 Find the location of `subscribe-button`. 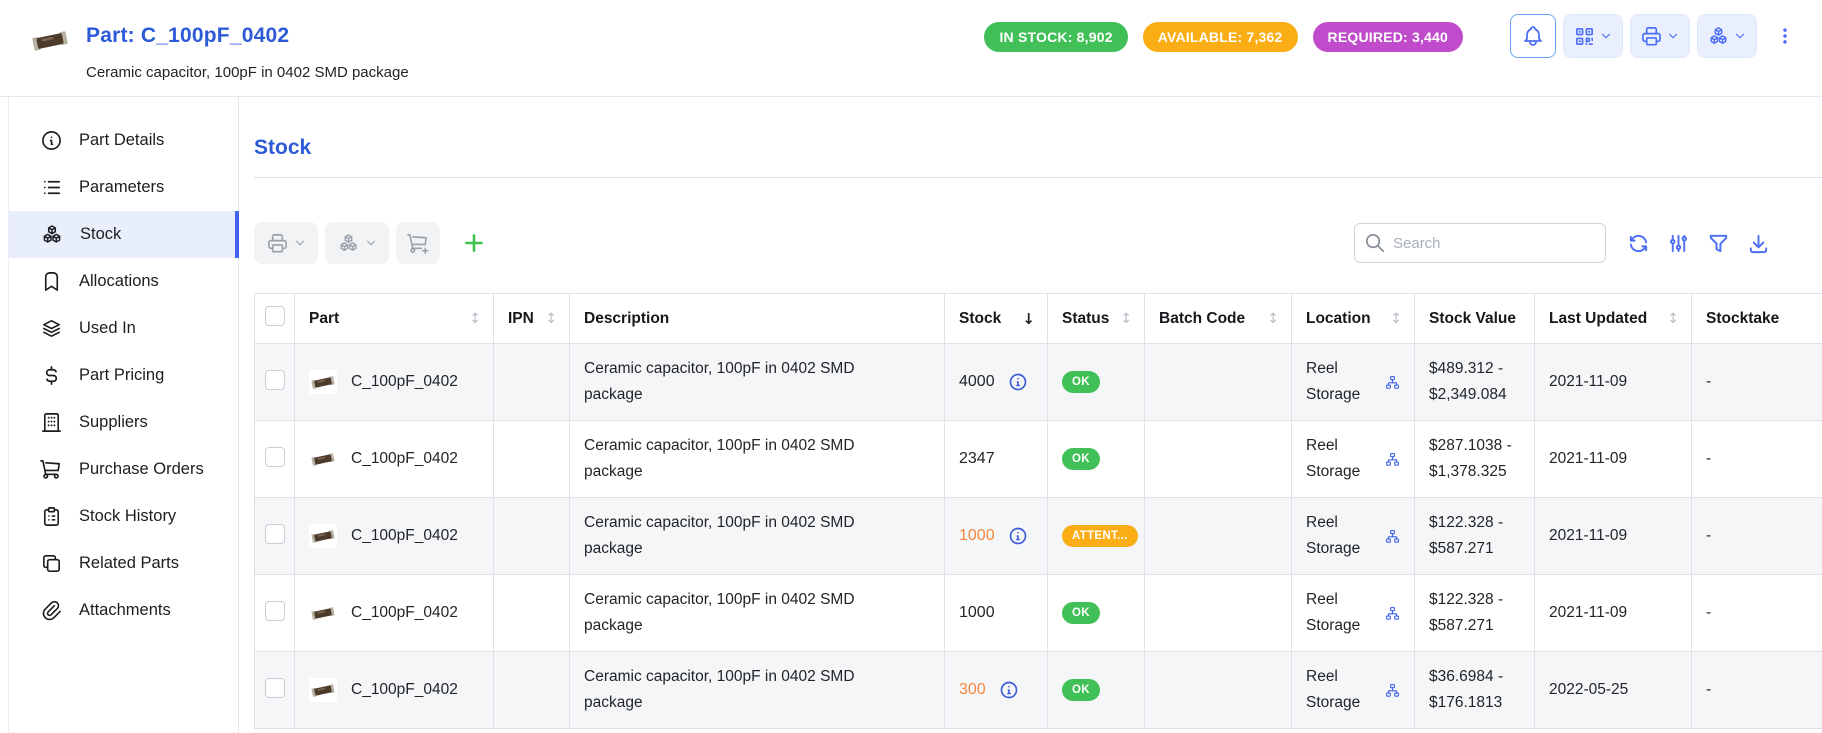

subscribe-button is located at coordinates (1533, 36).